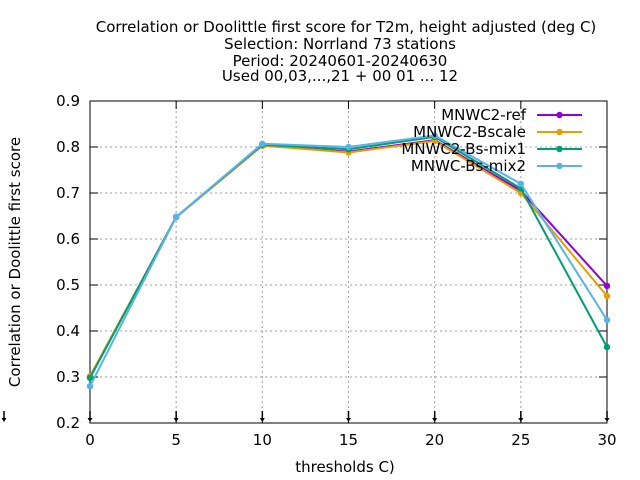 The image size is (640, 480). Describe the element at coordinates (469, 132) in the screenshot. I see `legend-label: MNWC2-Bscale` at that location.